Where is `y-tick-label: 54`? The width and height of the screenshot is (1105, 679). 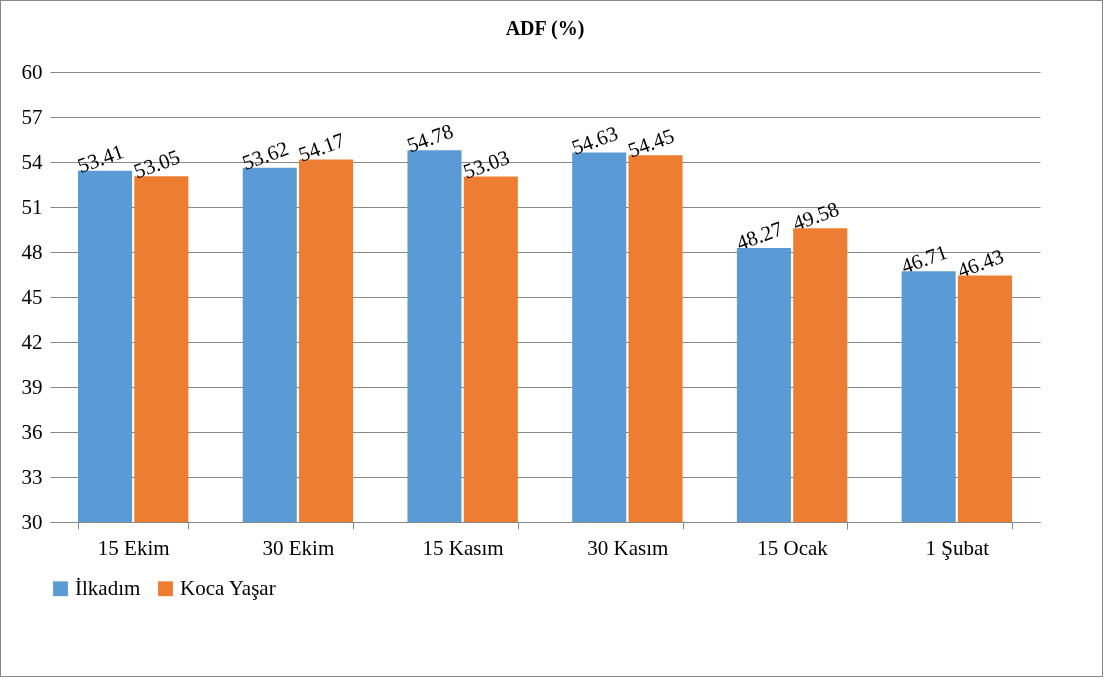
y-tick-label: 54 is located at coordinates (32, 161).